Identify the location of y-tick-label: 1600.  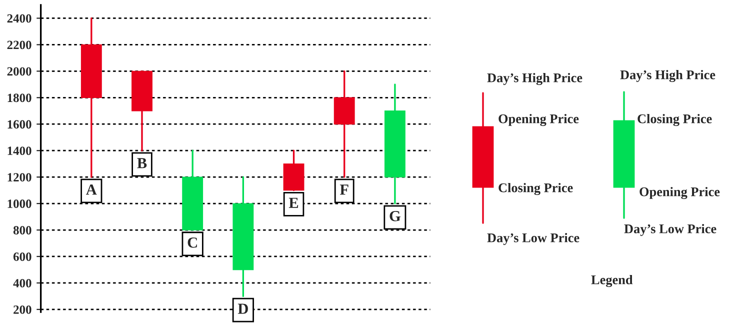
(20, 124).